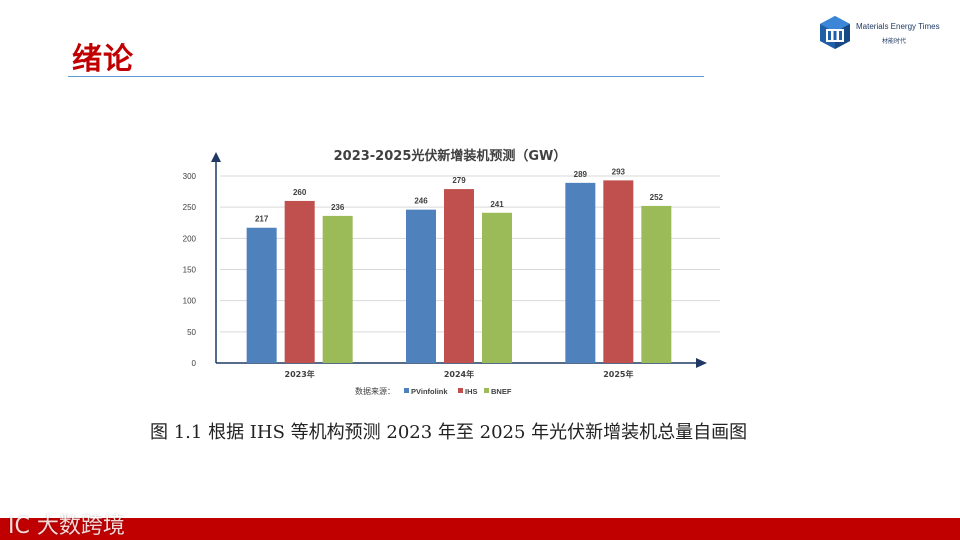  I want to click on x-tick-label: 2023年, so click(300, 374).